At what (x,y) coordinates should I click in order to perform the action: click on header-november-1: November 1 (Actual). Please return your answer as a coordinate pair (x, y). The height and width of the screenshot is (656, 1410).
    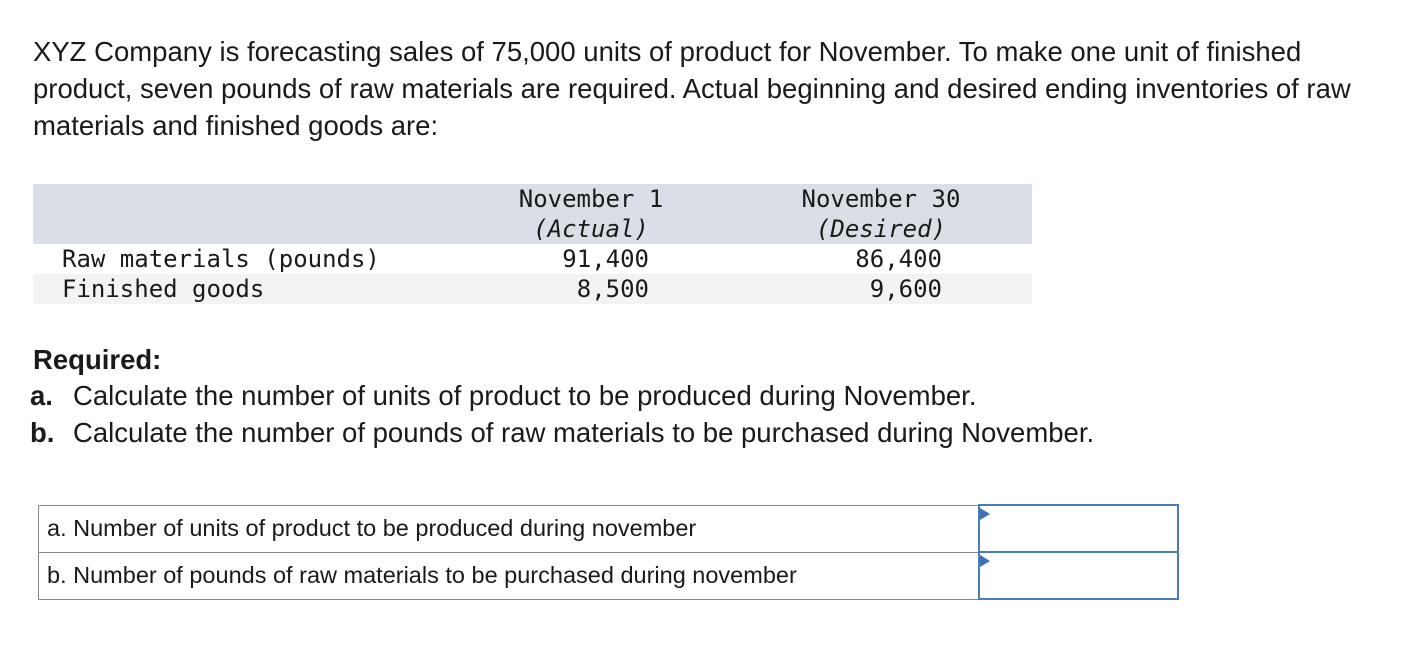
    Looking at the image, I should click on (591, 214).